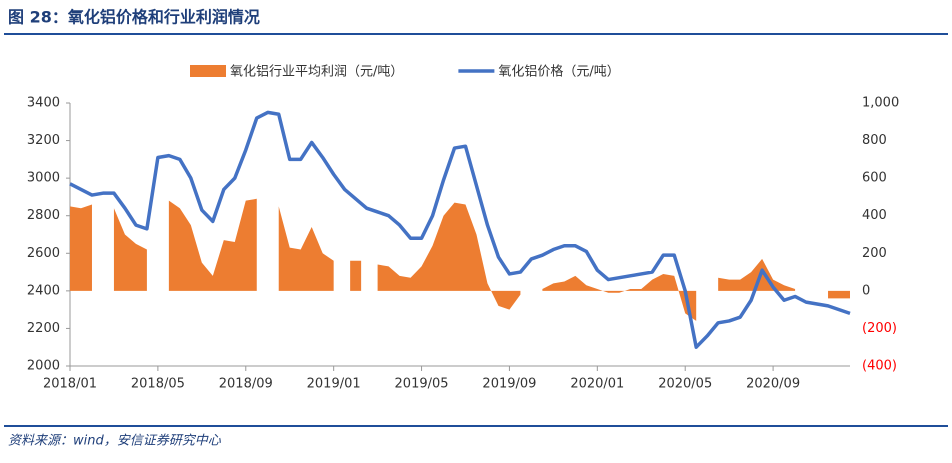  I want to click on legend-swatch, so click(208, 71).